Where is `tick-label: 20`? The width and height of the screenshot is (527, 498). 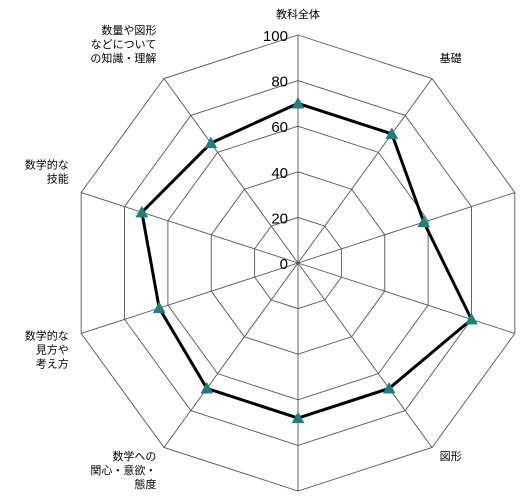
tick-label: 20 is located at coordinates (279, 218).